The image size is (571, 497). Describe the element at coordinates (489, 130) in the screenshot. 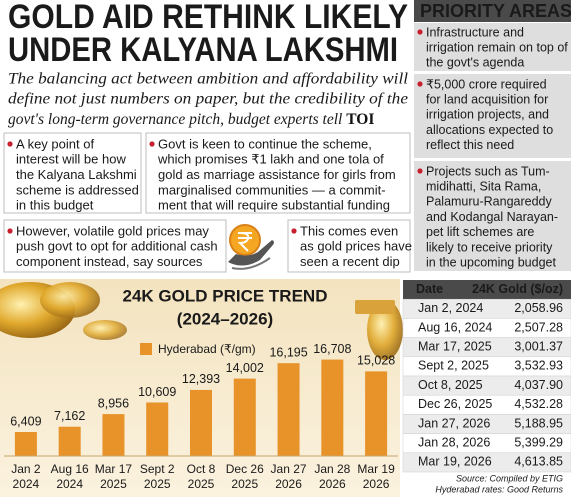

I see `priority-line: allocations expected to` at that location.